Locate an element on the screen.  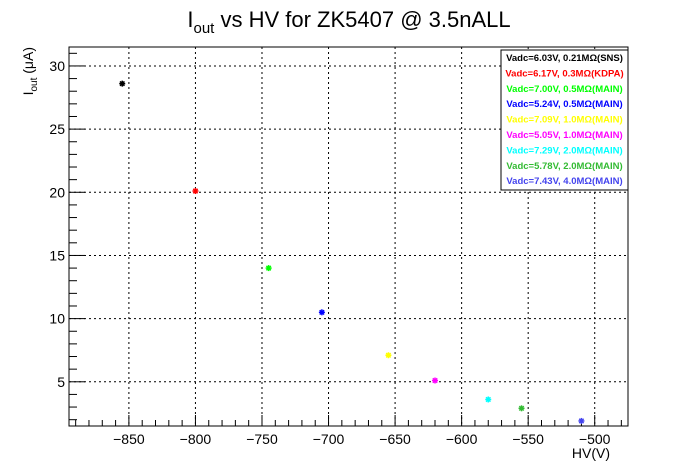
y-tick-label: 10 is located at coordinates (57, 319).